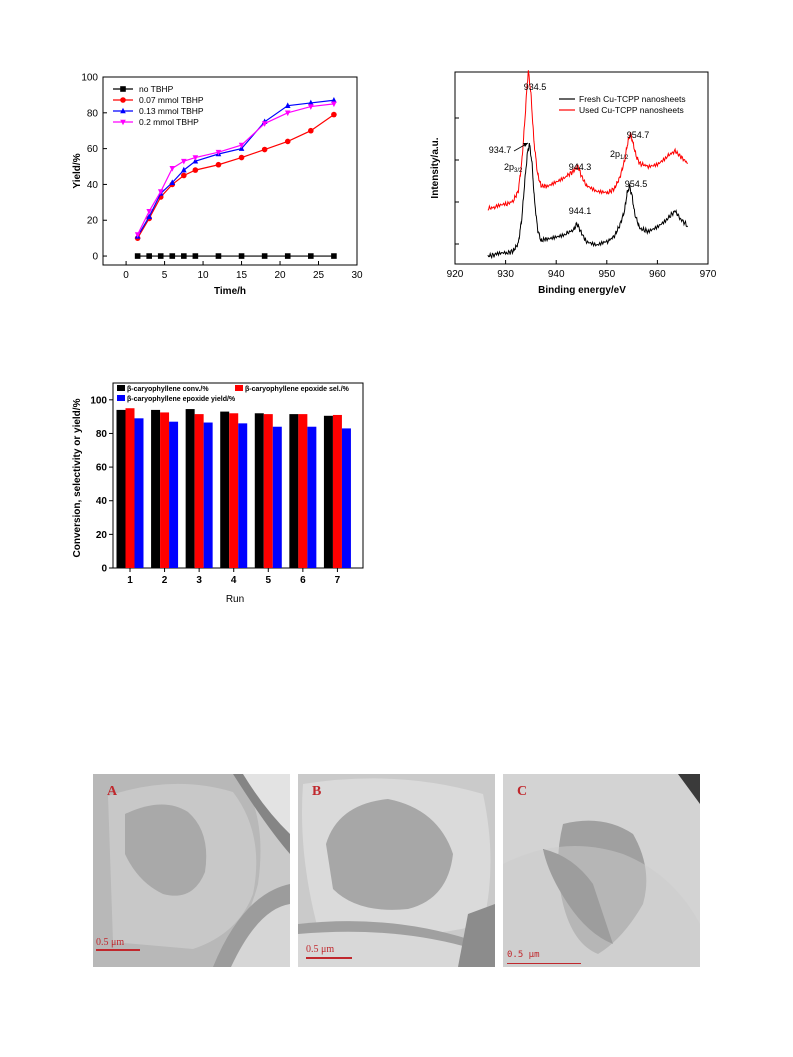 Image resolution: width=793 pixels, height=1057 pixels. Describe the element at coordinates (329, 958) in the screenshot. I see `micrograph-b-scale-bar` at that location.